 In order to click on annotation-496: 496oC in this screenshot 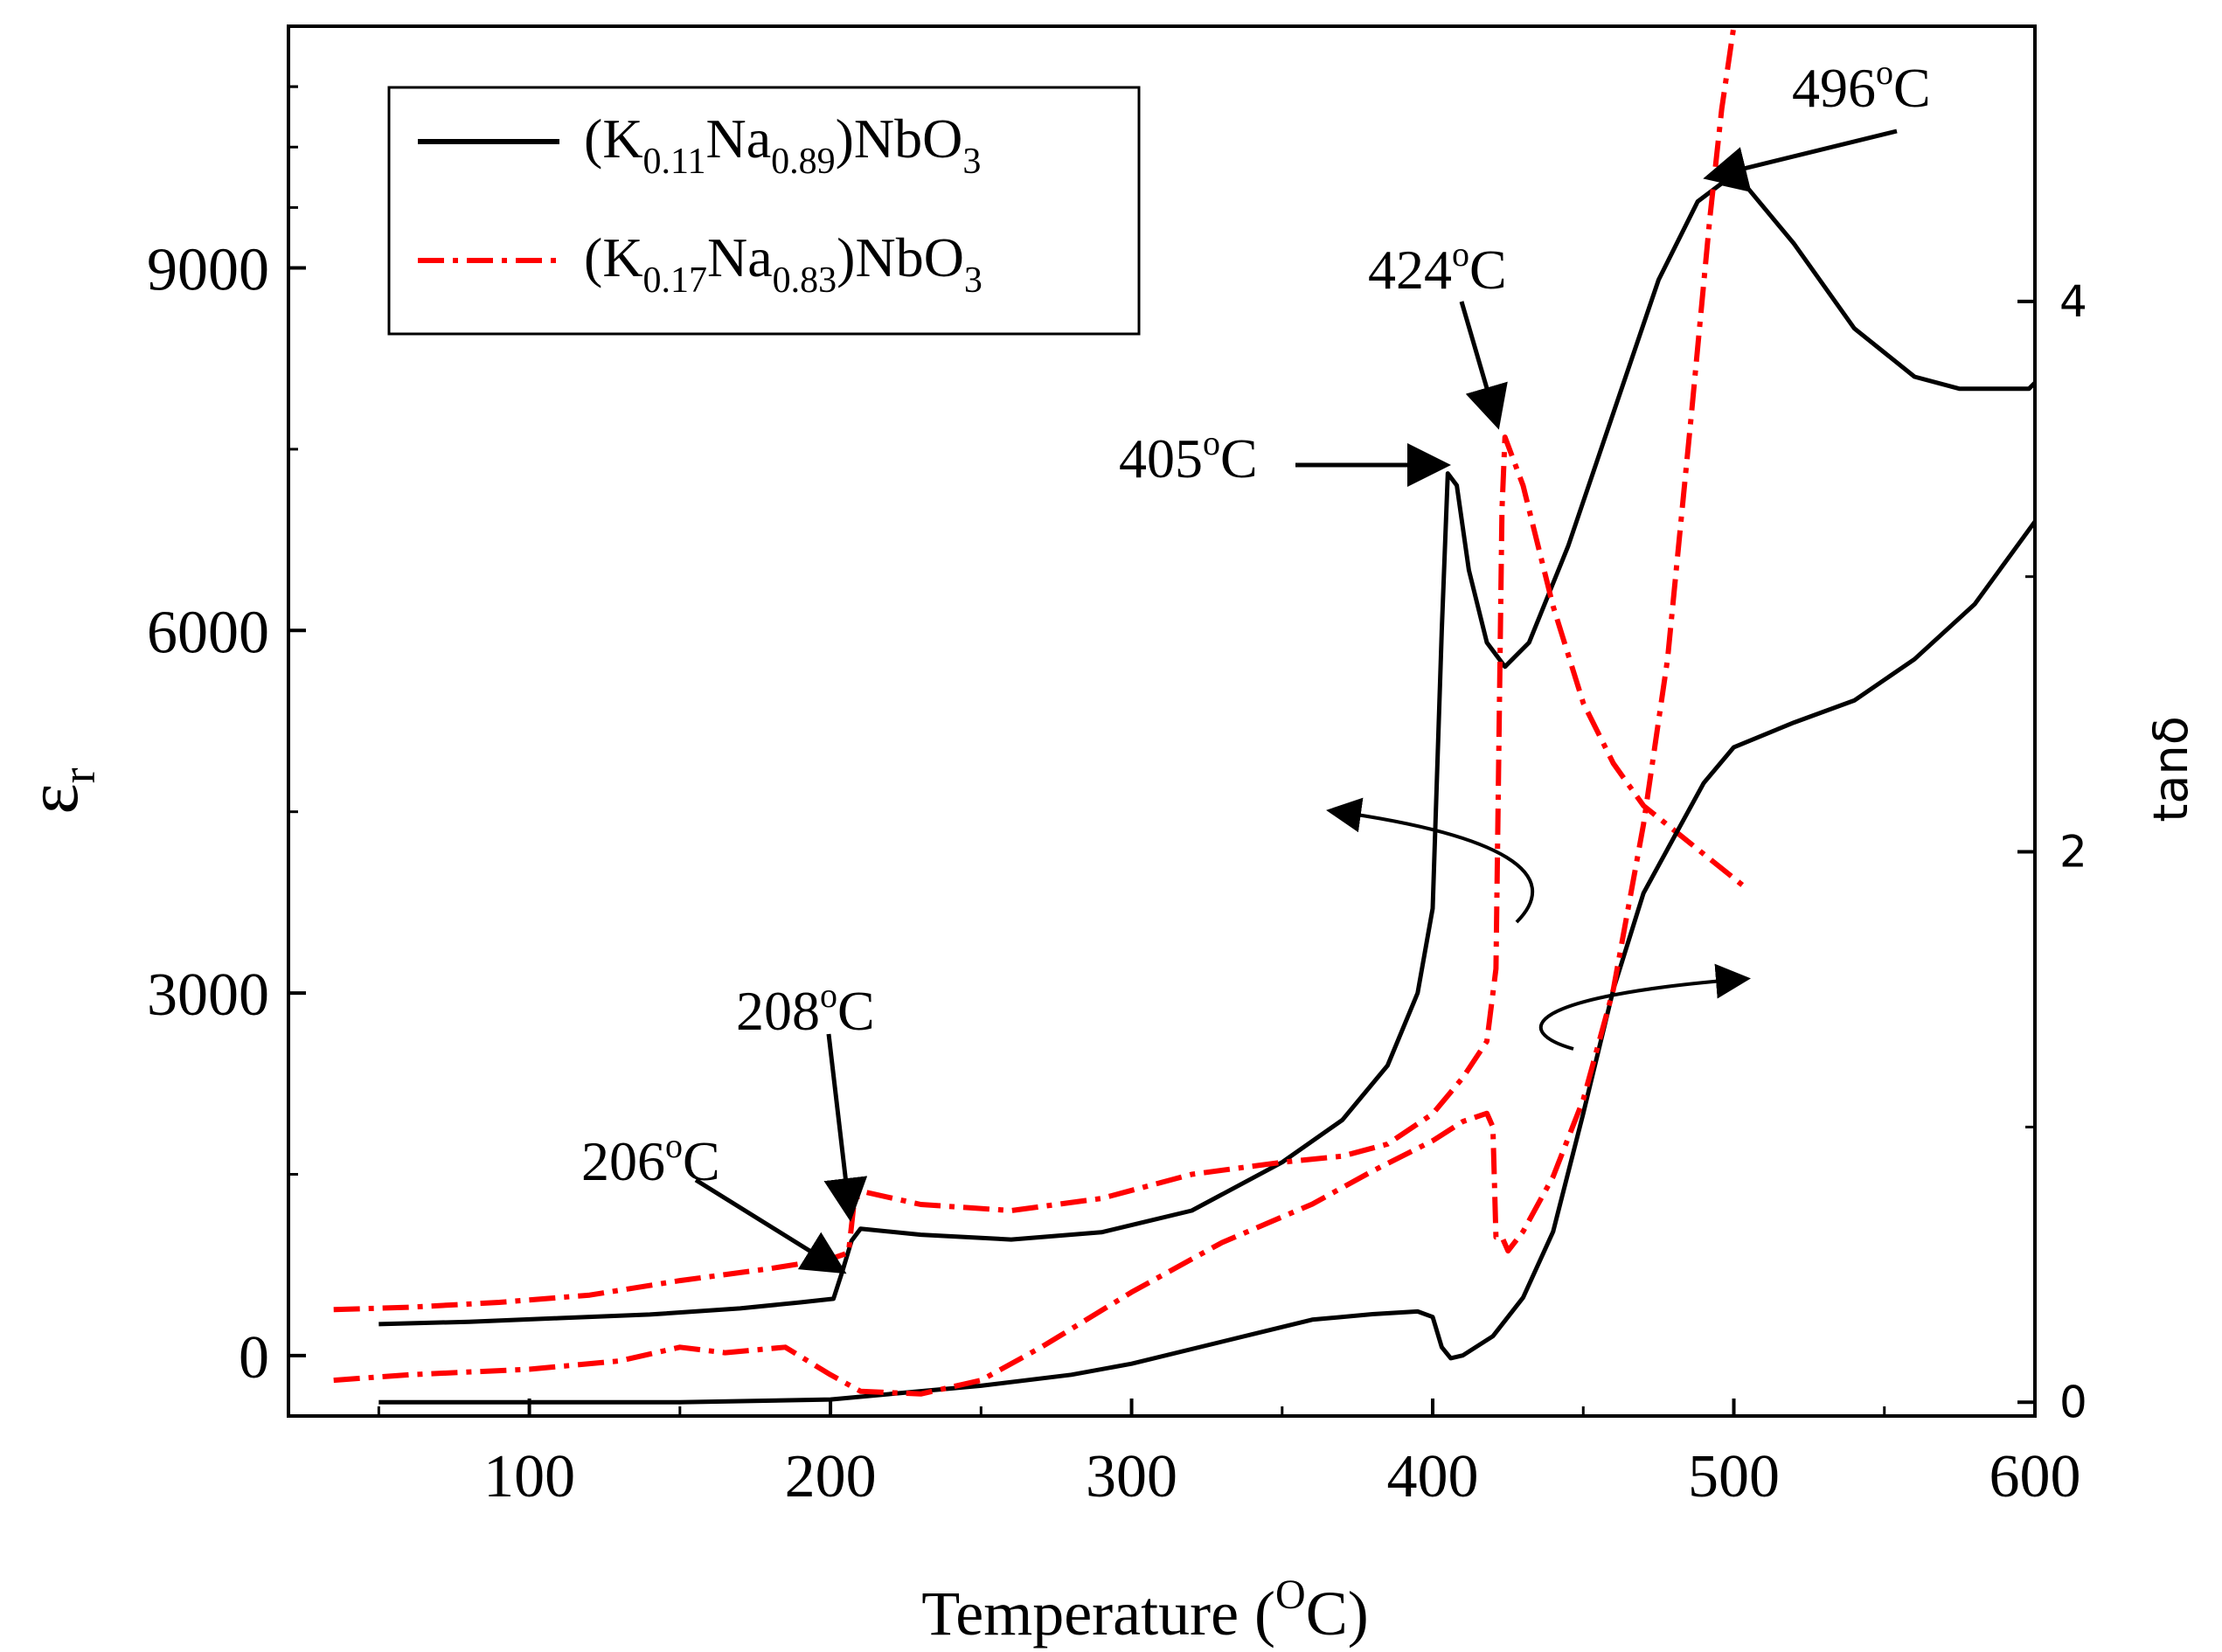, I will do `click(1862, 85)`.